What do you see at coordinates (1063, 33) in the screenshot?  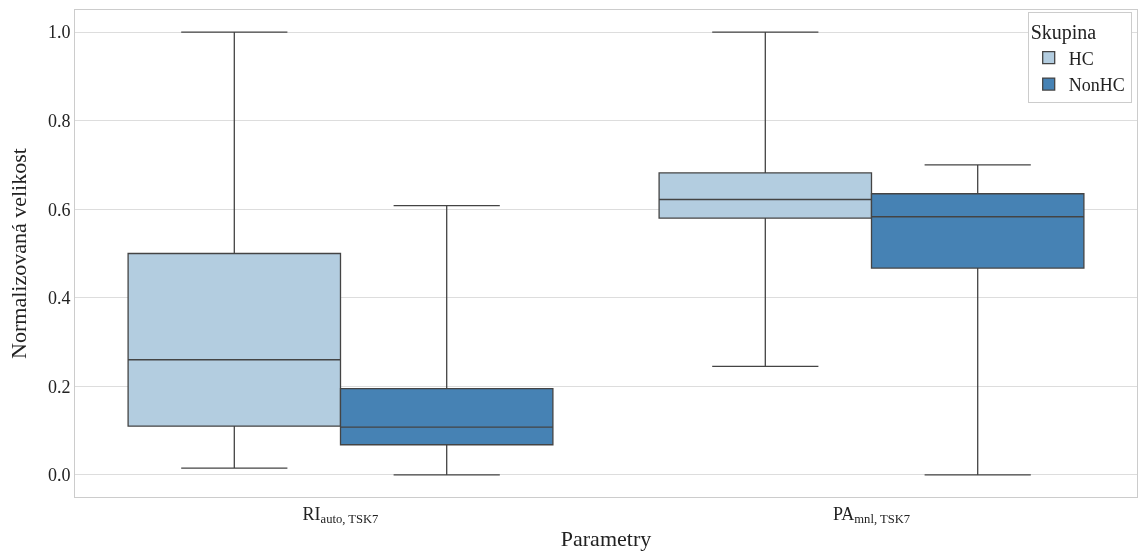 I see `legend-title: Skupina` at bounding box center [1063, 33].